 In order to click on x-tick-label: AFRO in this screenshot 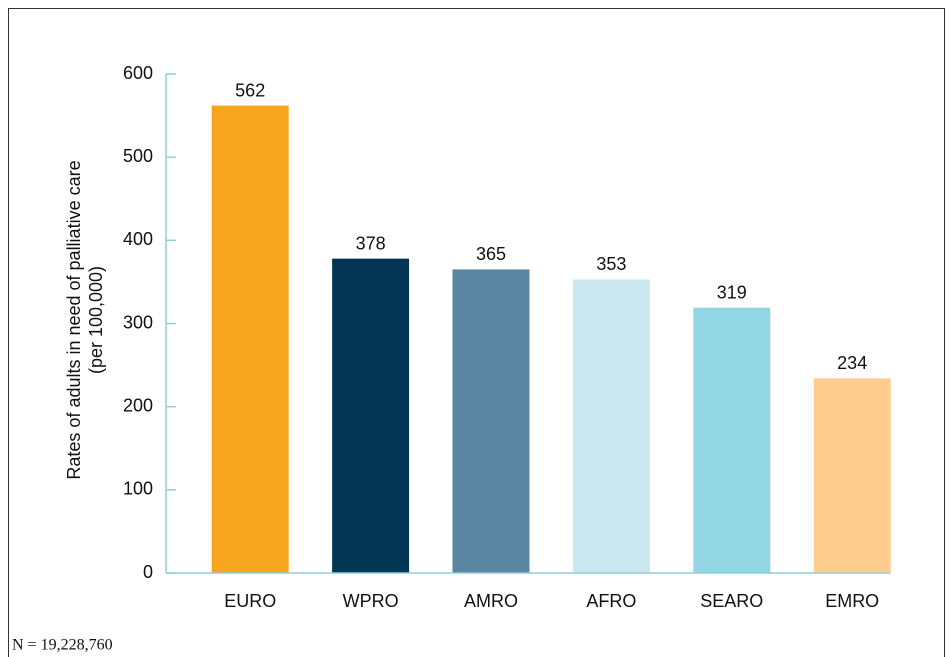, I will do `click(611, 601)`.